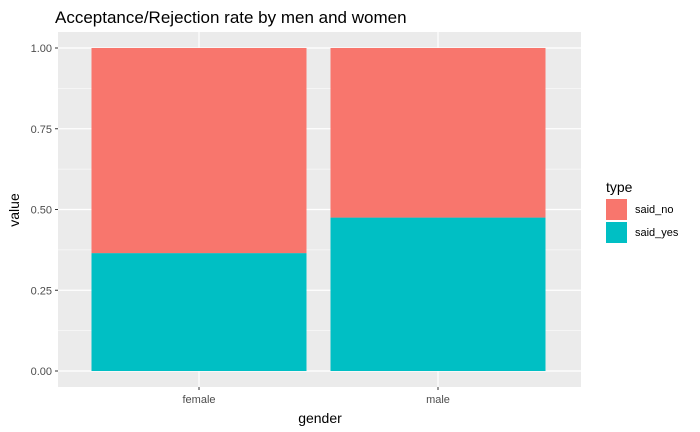 This screenshot has height=432, width=700. I want to click on legend: type said_no said_yes, so click(642, 211).